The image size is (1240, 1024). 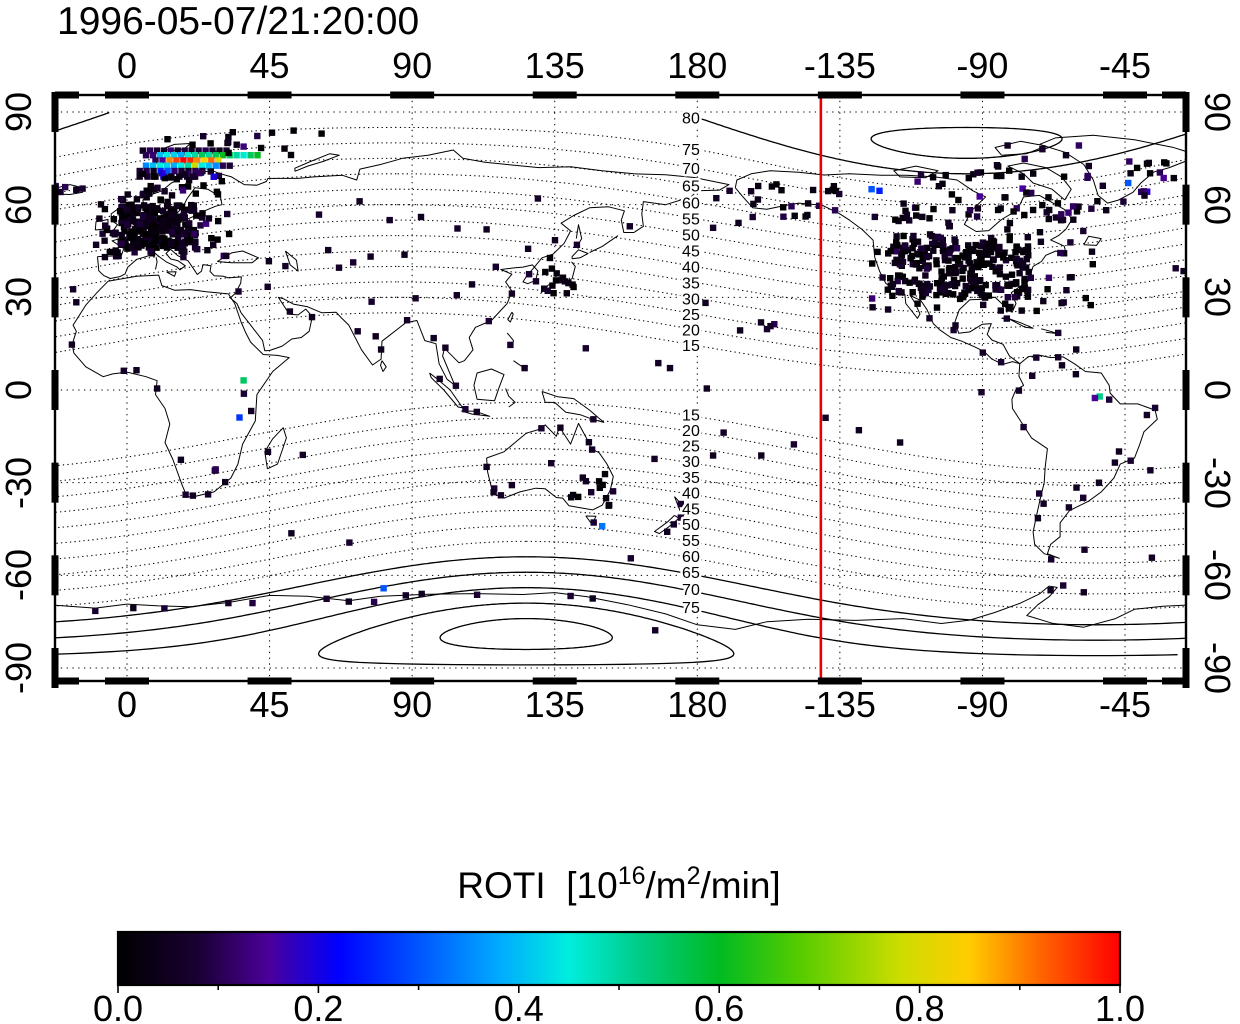 What do you see at coordinates (619, 958) in the screenshot?
I see `colorbar-gradient` at bounding box center [619, 958].